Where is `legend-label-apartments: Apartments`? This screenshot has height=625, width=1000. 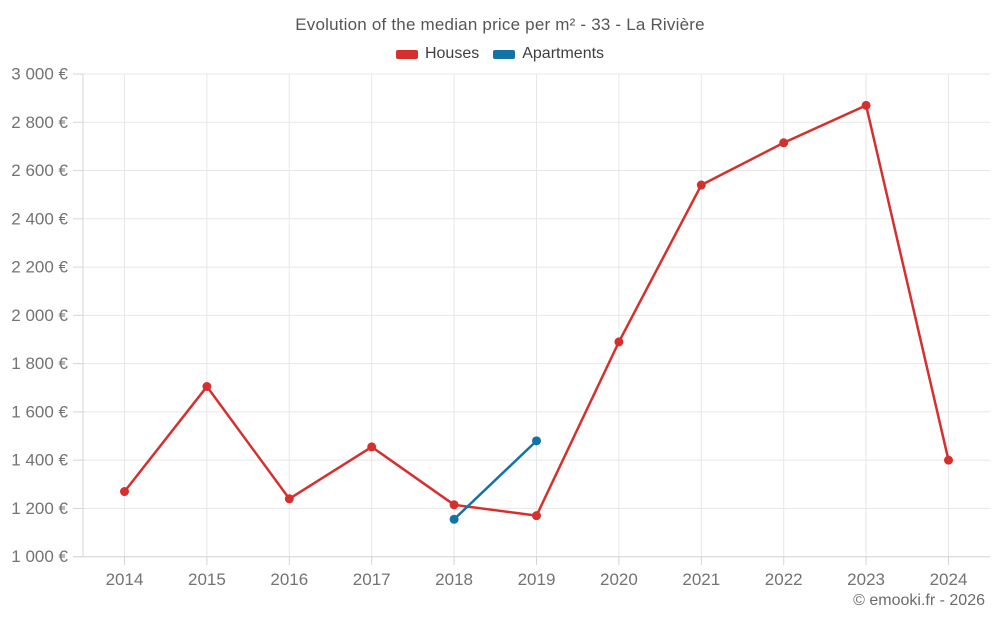 legend-label-apartments: Apartments is located at coordinates (563, 53).